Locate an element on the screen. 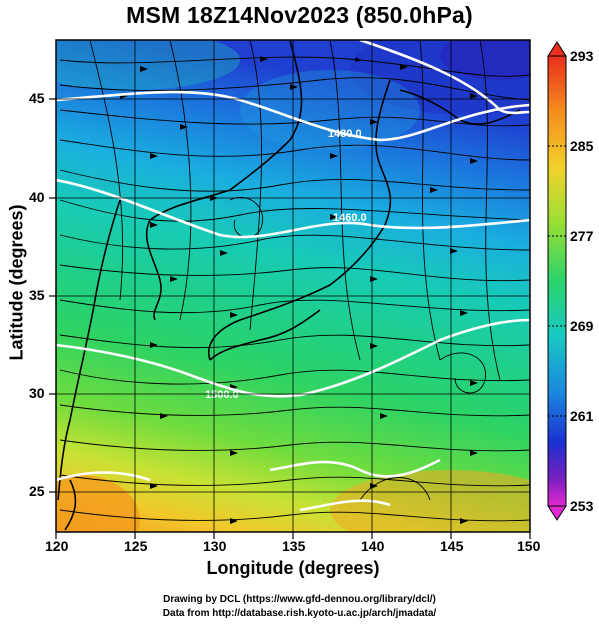 The height and width of the screenshot is (625, 599). x-tick-130: 130 is located at coordinates (215, 546).